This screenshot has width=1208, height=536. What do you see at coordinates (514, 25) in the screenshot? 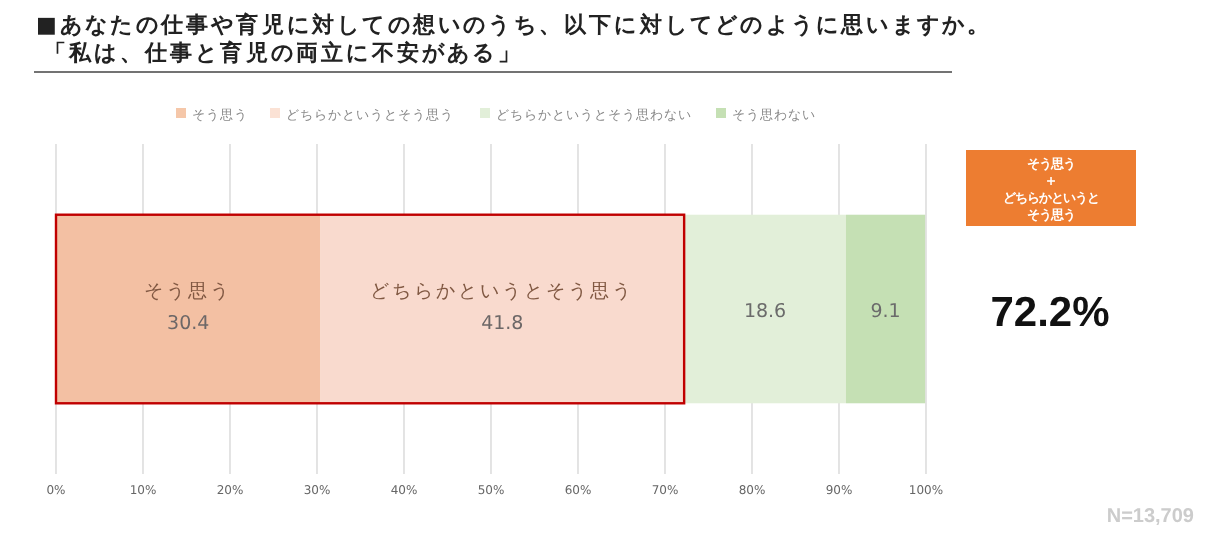
I see `chart-title: ■あなたの仕事や育児に対しての想いのうち、以下に対してどのように思いますか。` at bounding box center [514, 25].